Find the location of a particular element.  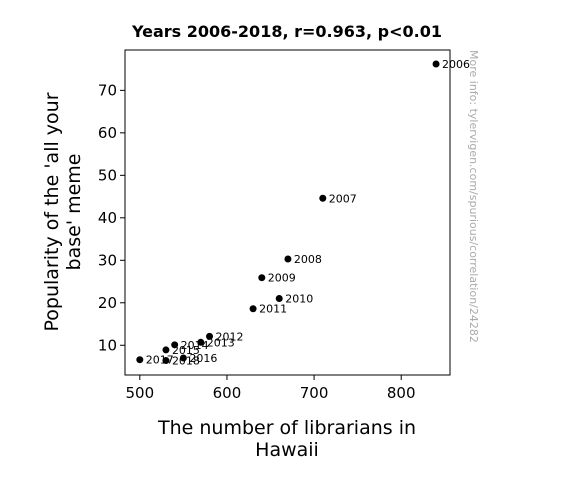

x-axis-label-line-1: The number of librarians in is located at coordinates (286, 428).